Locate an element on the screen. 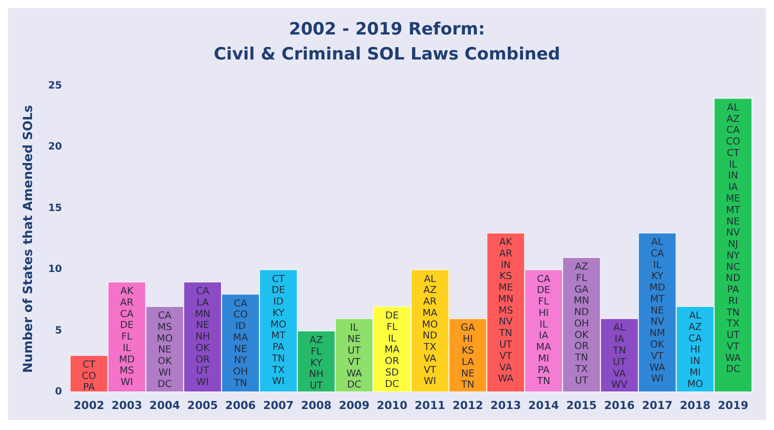  x-tick-label: 2019 is located at coordinates (733, 405).